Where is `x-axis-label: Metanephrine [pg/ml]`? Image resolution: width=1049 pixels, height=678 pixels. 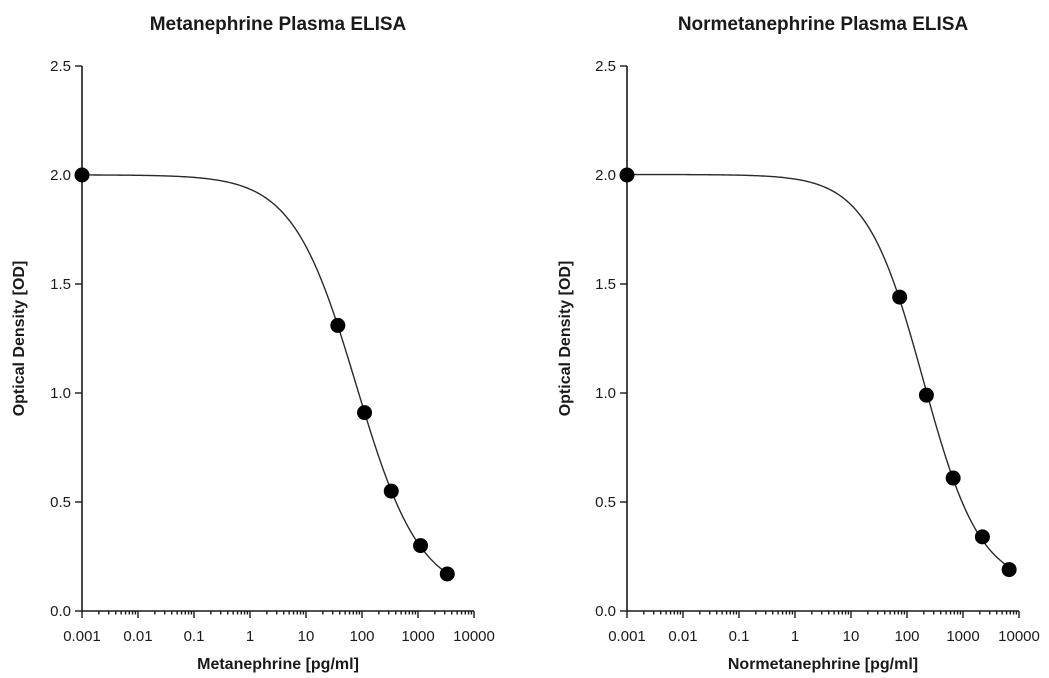 x-axis-label: Metanephrine [pg/ml] is located at coordinates (278, 664).